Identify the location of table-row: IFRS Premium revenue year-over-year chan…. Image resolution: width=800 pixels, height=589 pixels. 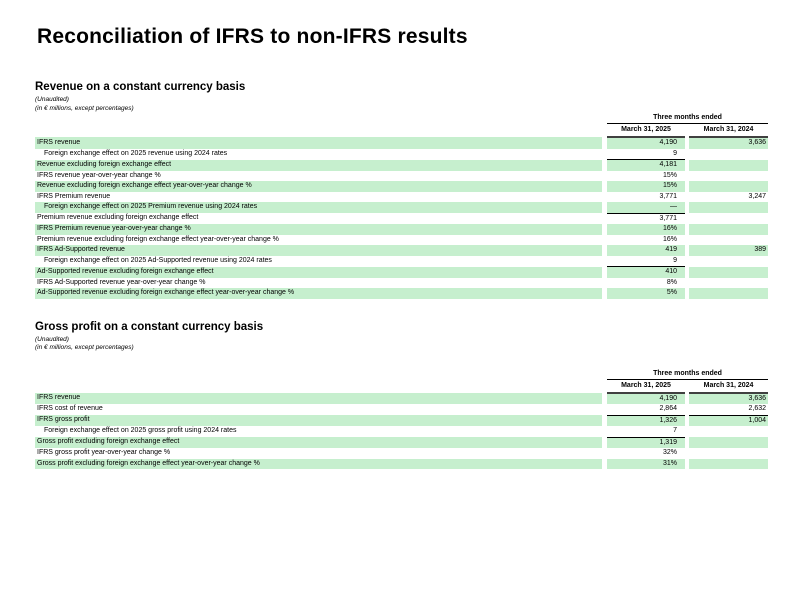
(402, 229).